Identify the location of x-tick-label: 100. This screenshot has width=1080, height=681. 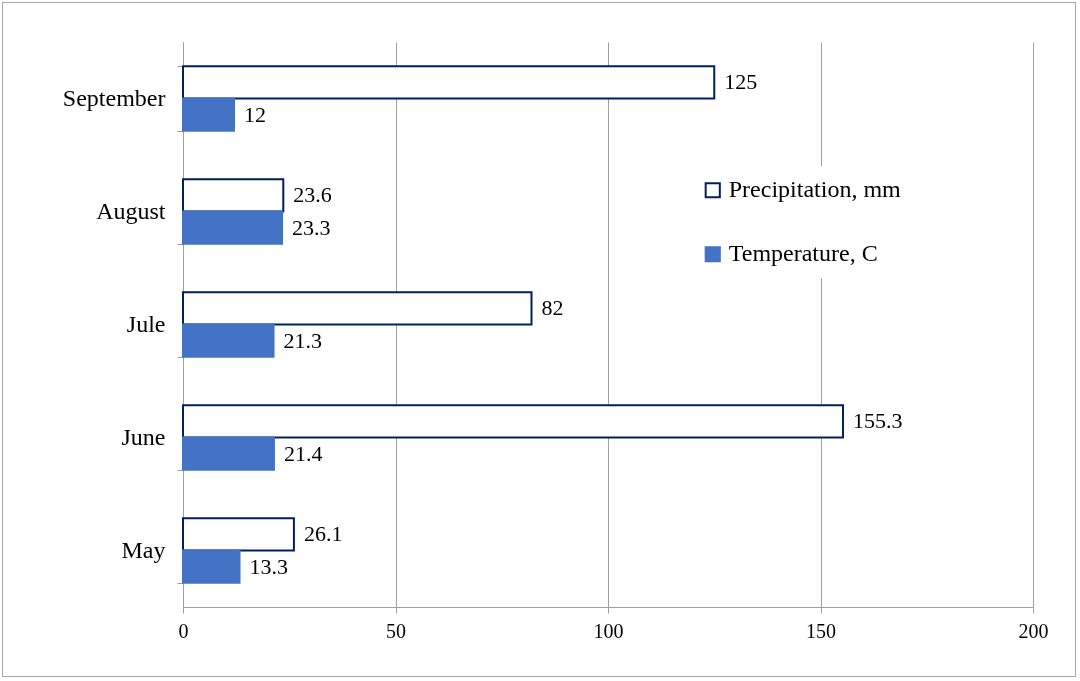
(608, 630).